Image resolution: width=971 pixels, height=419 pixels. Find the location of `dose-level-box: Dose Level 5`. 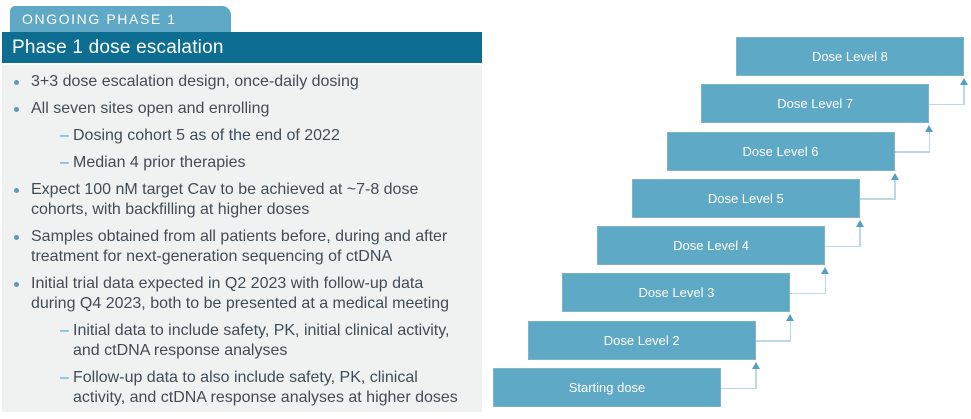

dose-level-box: Dose Level 5 is located at coordinates (745, 198).